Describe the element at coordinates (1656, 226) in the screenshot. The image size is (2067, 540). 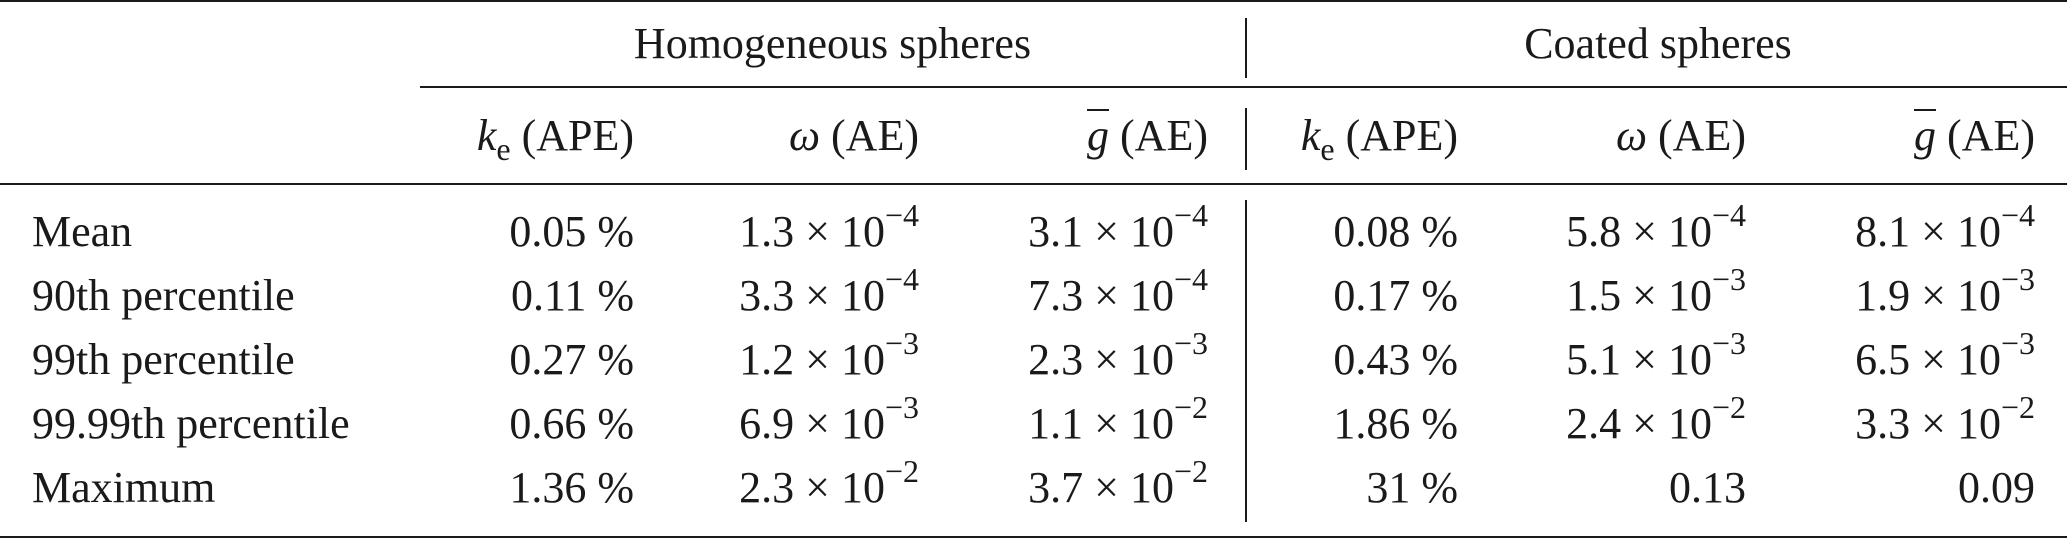
I see `table-cell: 5.8 × 10⁻⁴` at that location.